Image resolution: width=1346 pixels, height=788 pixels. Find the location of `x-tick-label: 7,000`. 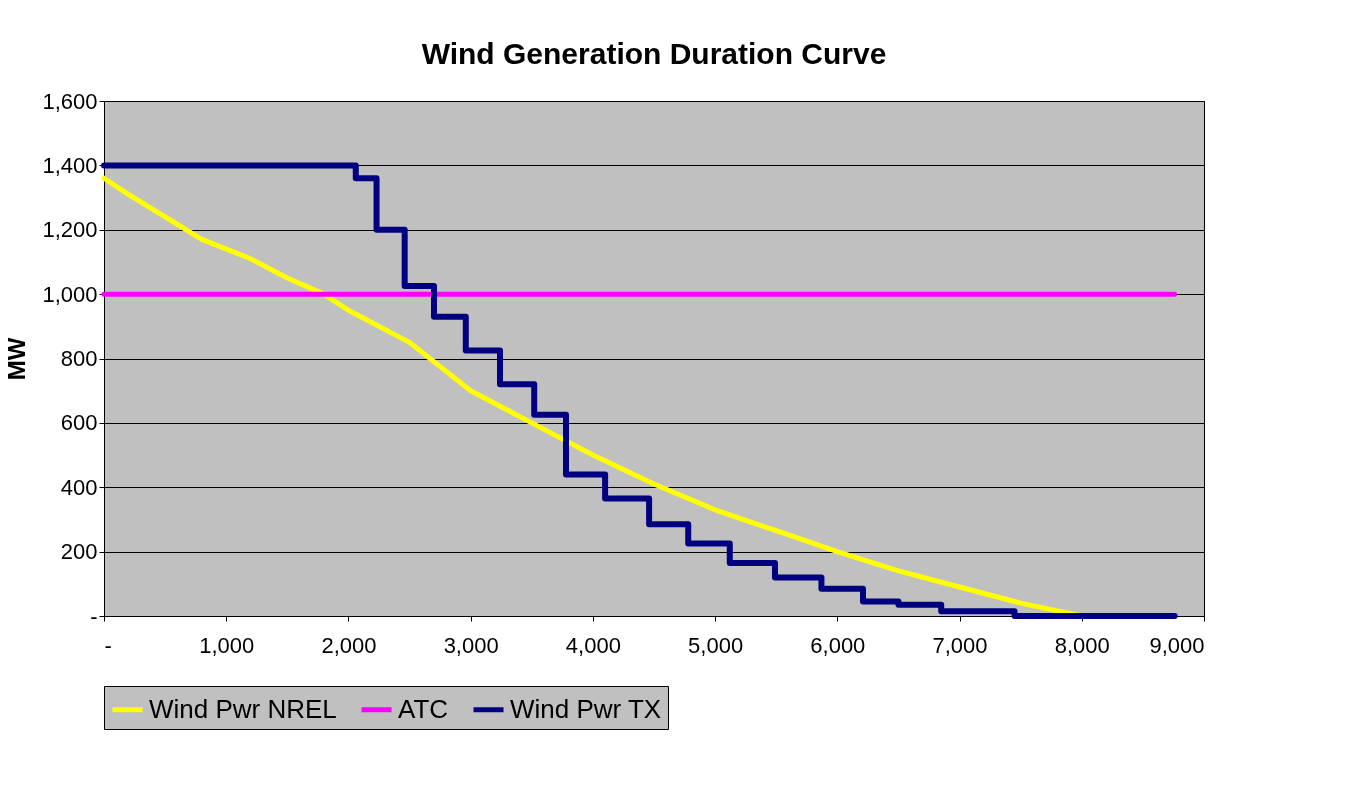

x-tick-label: 7,000 is located at coordinates (960, 645).